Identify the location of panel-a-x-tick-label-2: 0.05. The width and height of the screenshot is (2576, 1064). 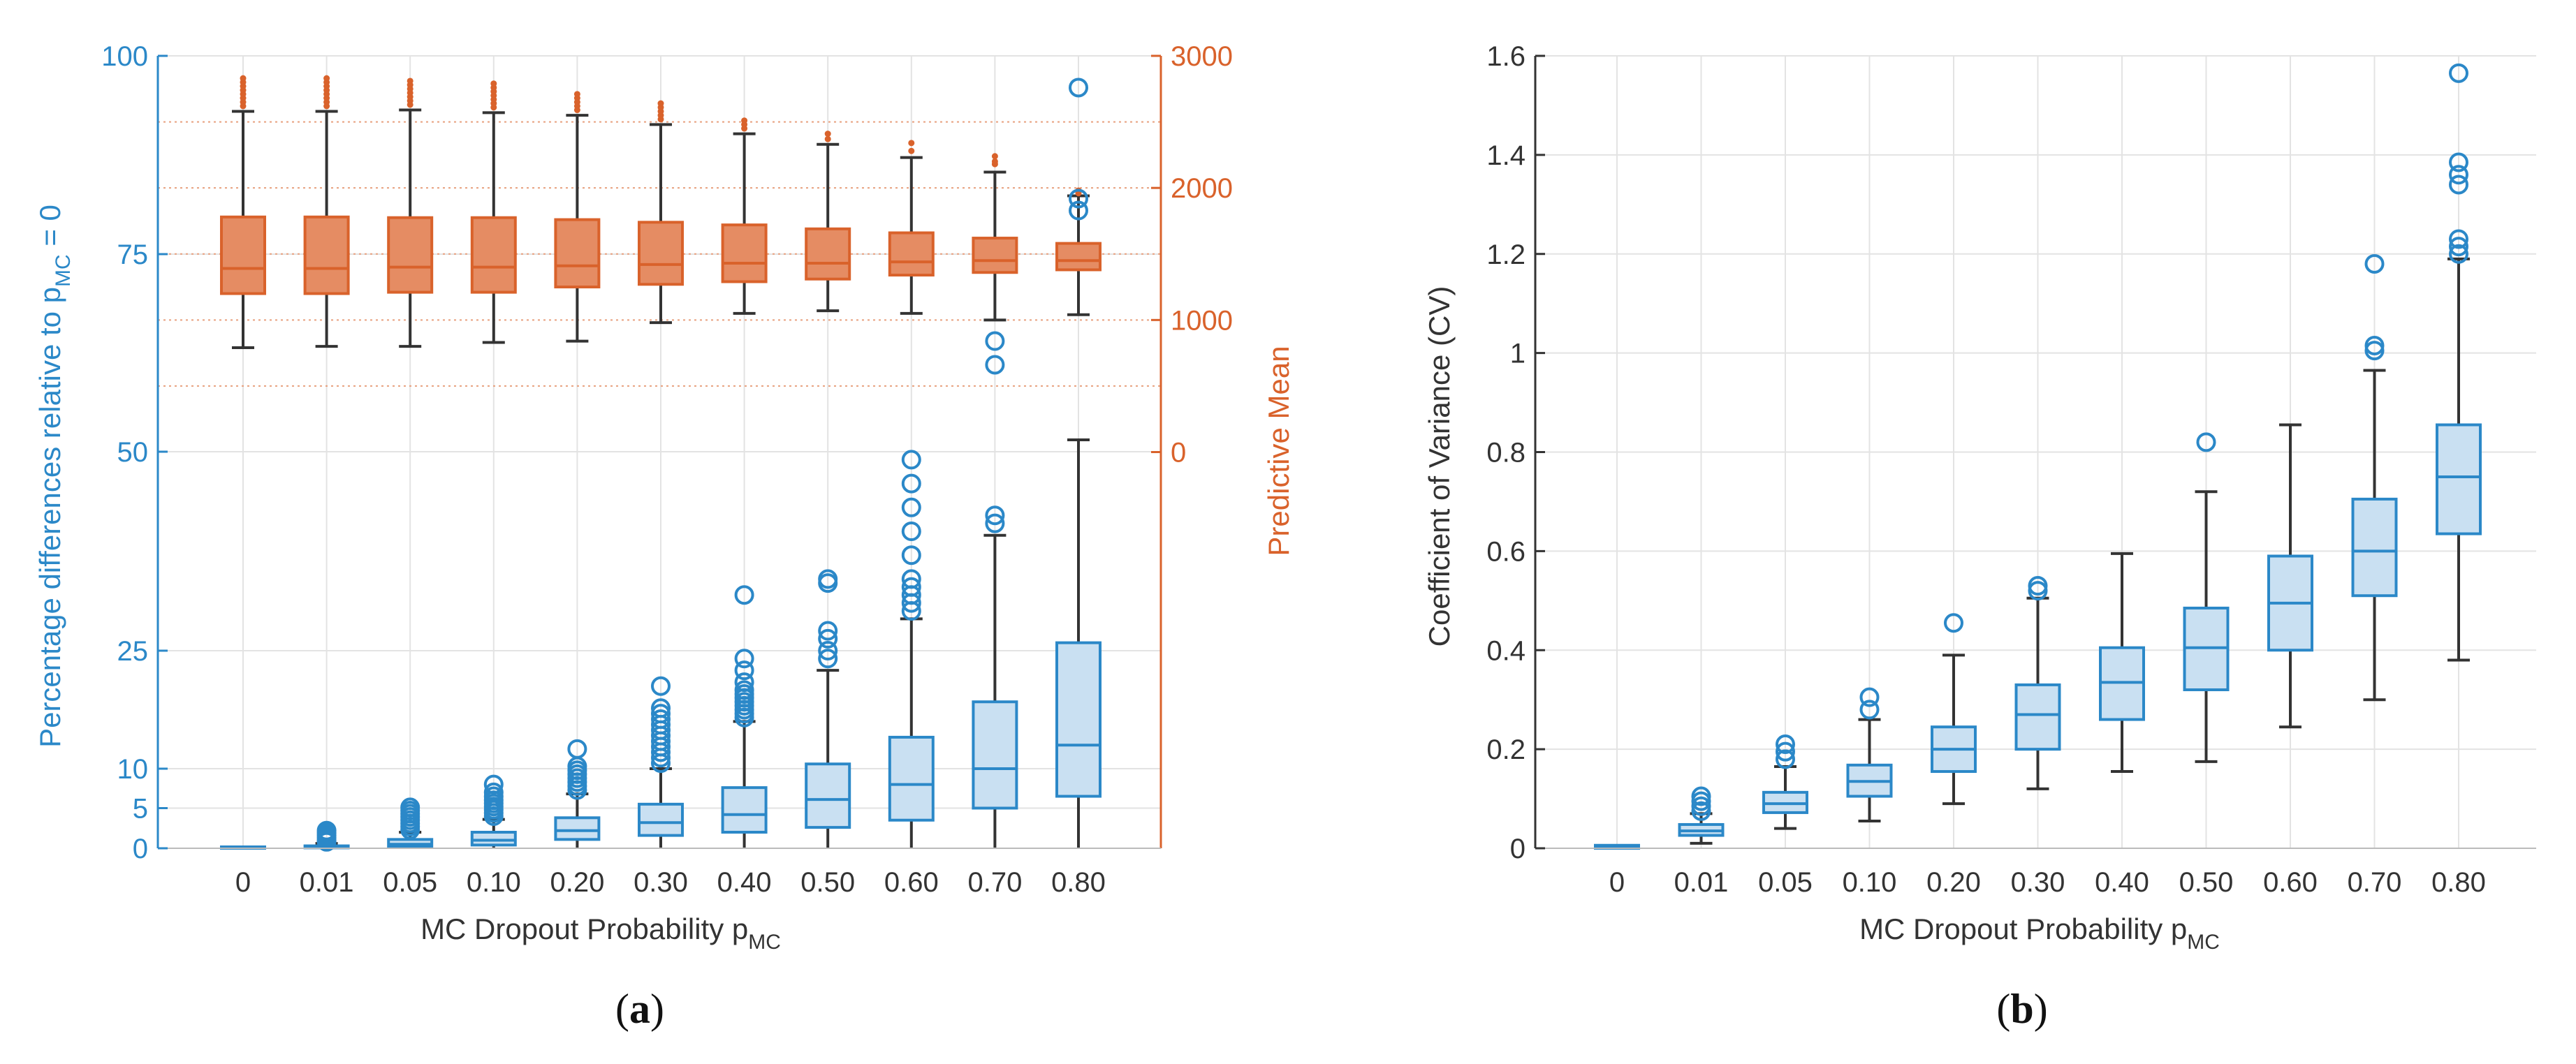
(410, 882).